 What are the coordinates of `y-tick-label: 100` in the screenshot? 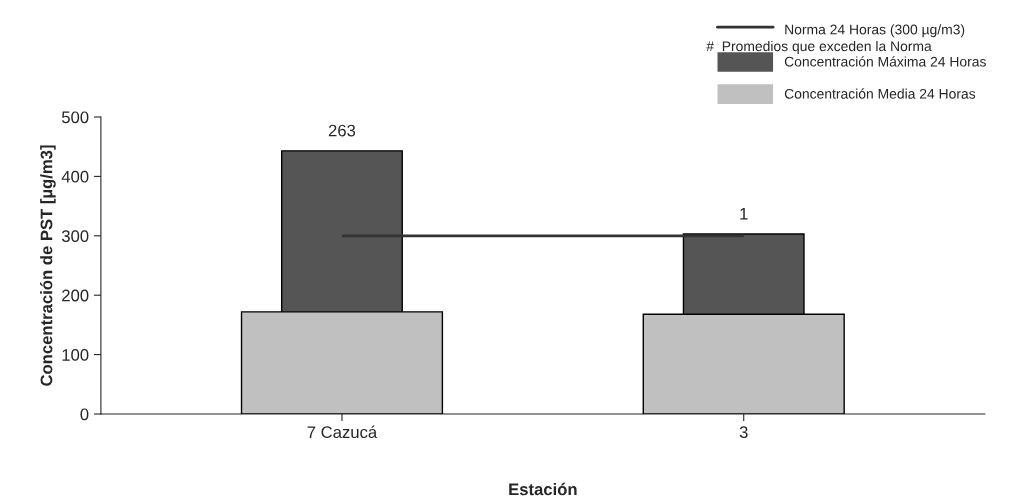 It's located at (75, 355).